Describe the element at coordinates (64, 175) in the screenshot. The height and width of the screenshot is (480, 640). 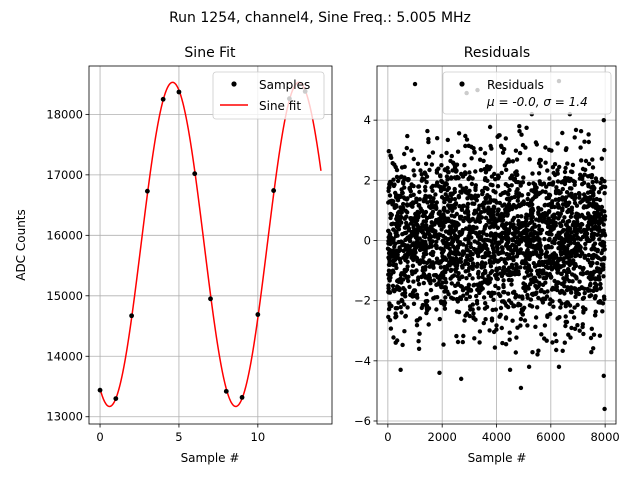
I see `y-tick-label: 17000` at that location.